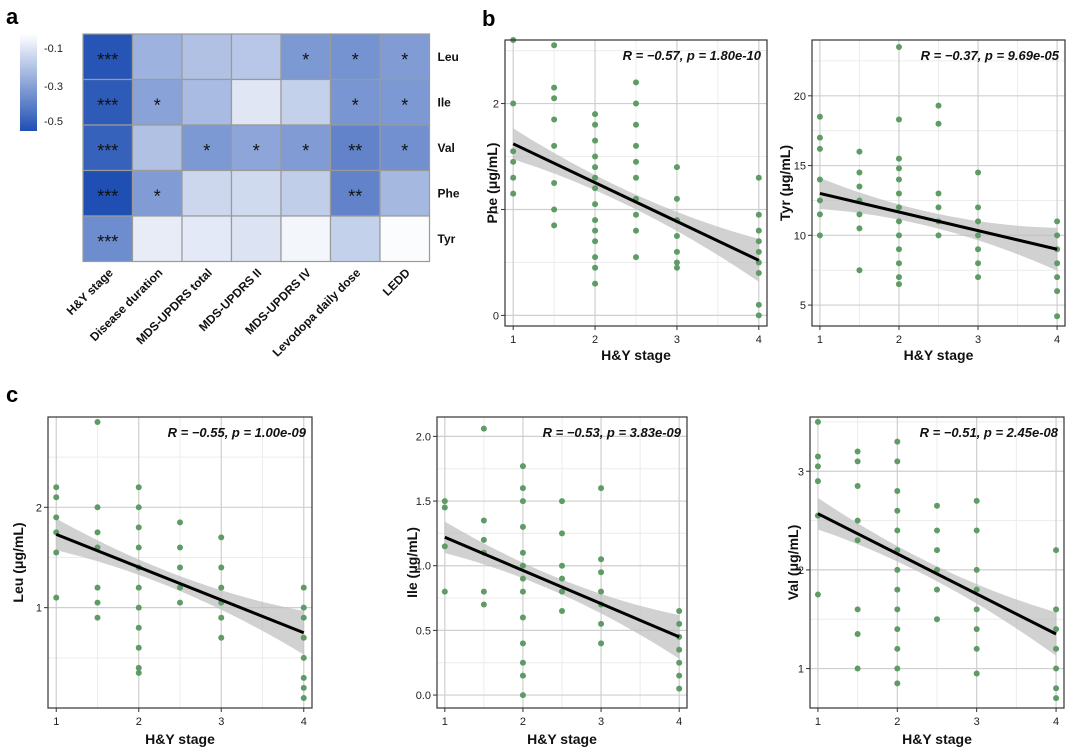 This screenshot has width=1080, height=755. What do you see at coordinates (221, 722) in the screenshot?
I see `x-tick-label: 3` at bounding box center [221, 722].